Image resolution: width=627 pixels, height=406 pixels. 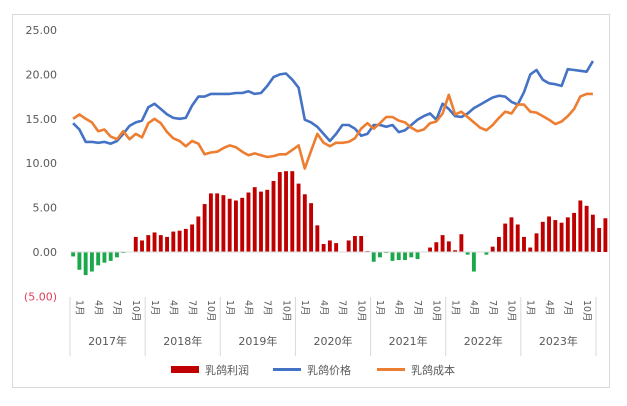 What do you see at coordinates (227, 370) in the screenshot?
I see `legend-label: 乳鸽利润` at bounding box center [227, 370].